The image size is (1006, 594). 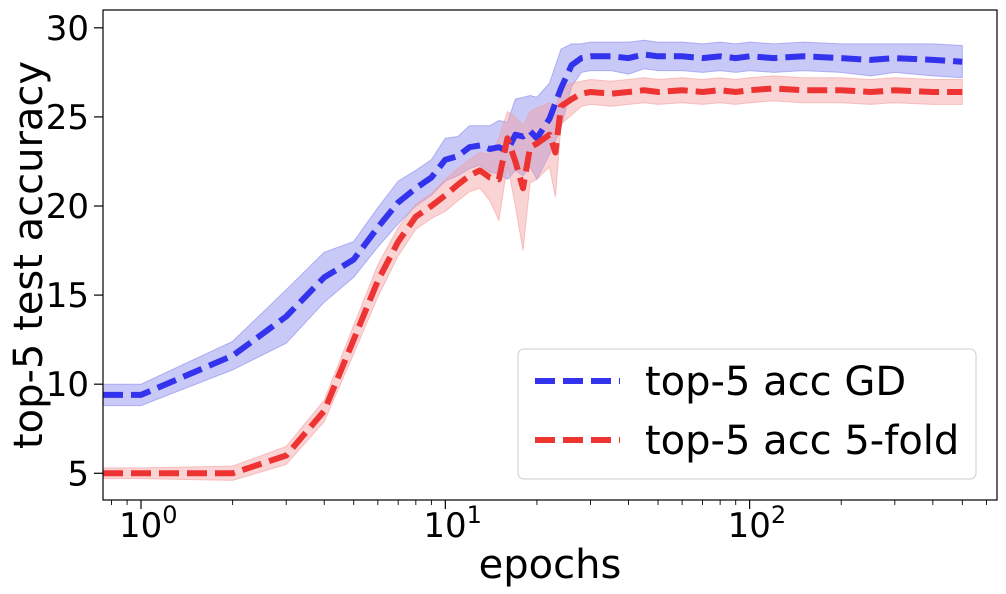 What do you see at coordinates (67, 29) in the screenshot?
I see `y-tick-label: 30` at bounding box center [67, 29].